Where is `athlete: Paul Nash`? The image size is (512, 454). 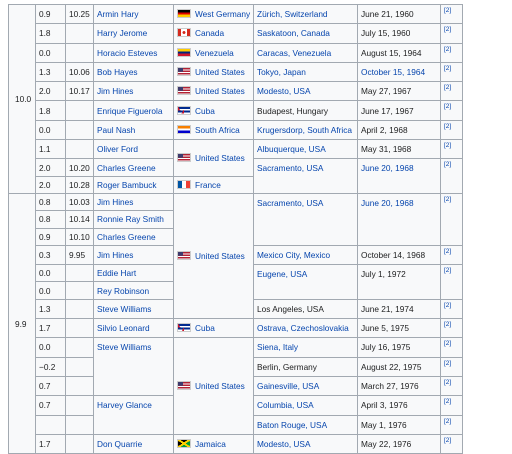 athlete: Paul Nash is located at coordinates (116, 129).